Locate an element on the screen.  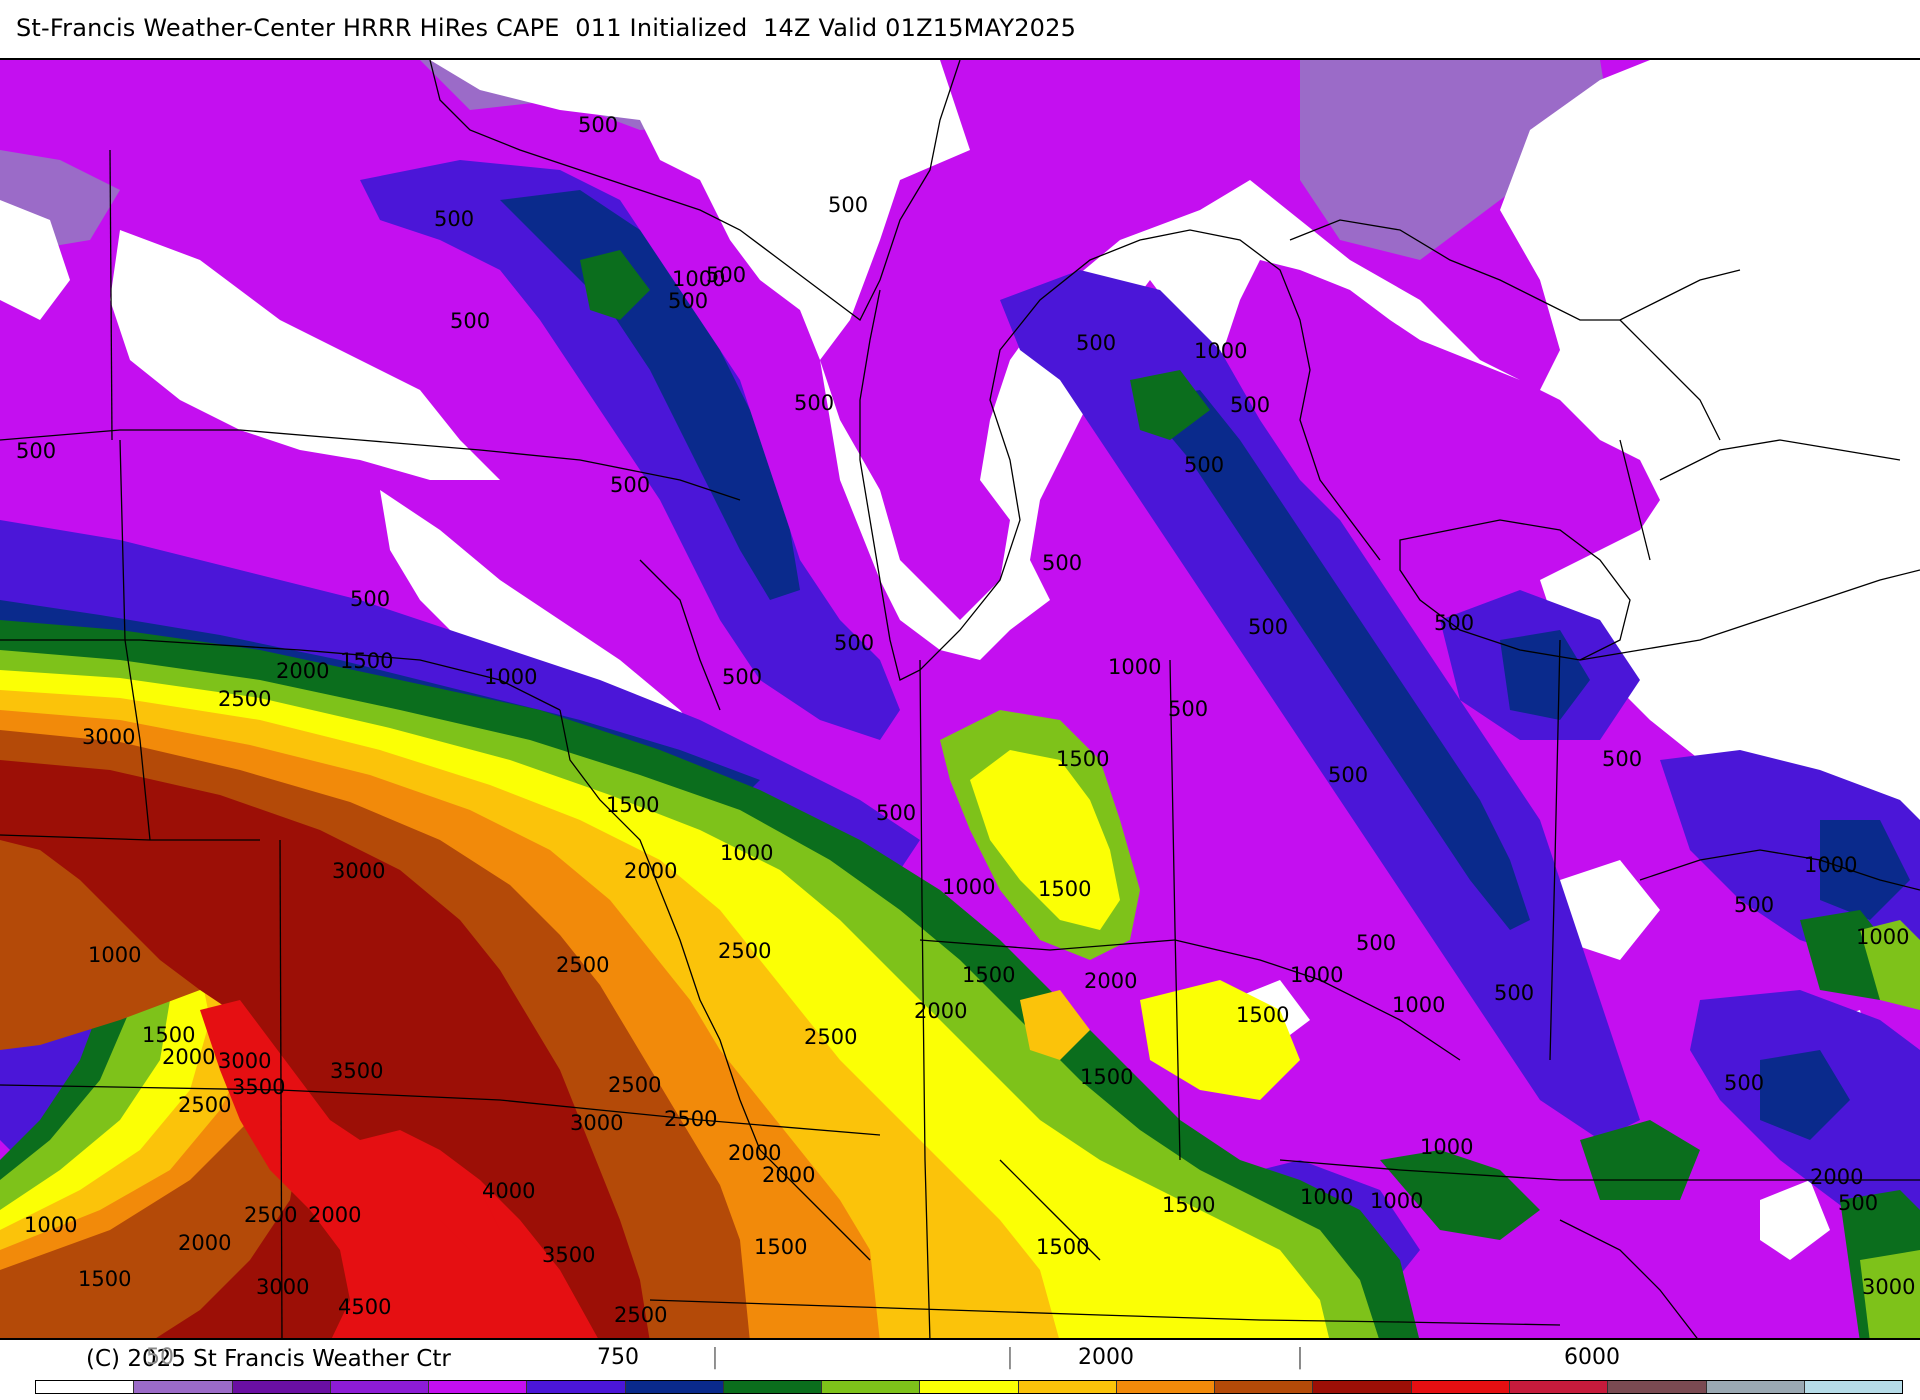
colorbar-tick-label: 50 is located at coordinates (160, 1357).